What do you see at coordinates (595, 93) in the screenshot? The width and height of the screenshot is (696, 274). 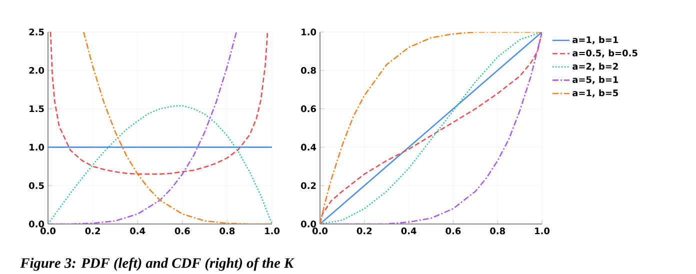 I see `legend-label: a=1, b=5` at bounding box center [595, 93].